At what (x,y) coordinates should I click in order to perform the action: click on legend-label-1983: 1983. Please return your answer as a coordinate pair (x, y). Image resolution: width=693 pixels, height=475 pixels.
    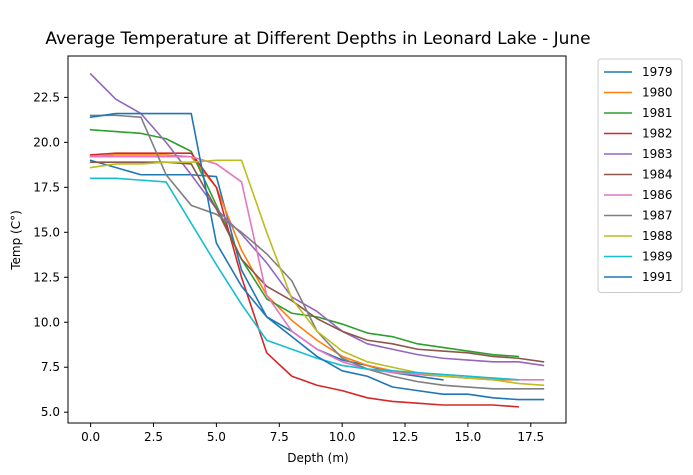
    Looking at the image, I should click on (657, 154).